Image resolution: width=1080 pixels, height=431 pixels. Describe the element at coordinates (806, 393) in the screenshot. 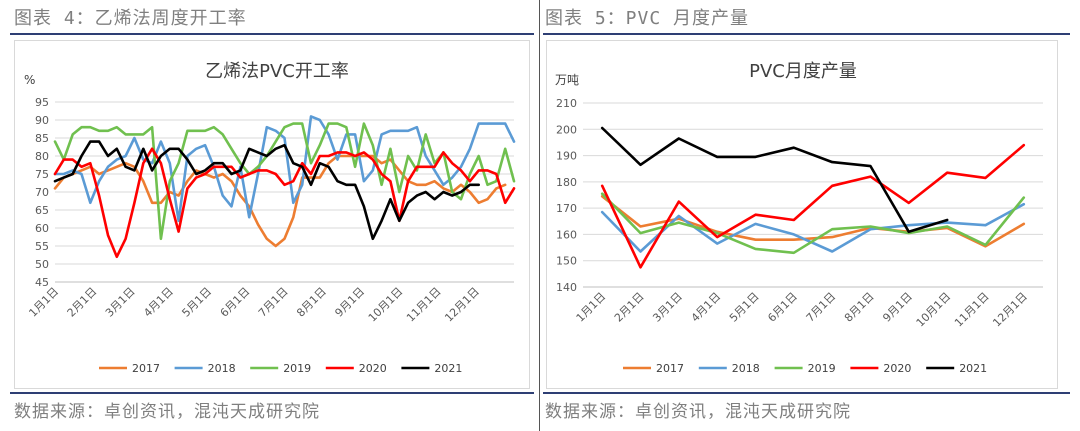

I see `right-footer-rule` at that location.